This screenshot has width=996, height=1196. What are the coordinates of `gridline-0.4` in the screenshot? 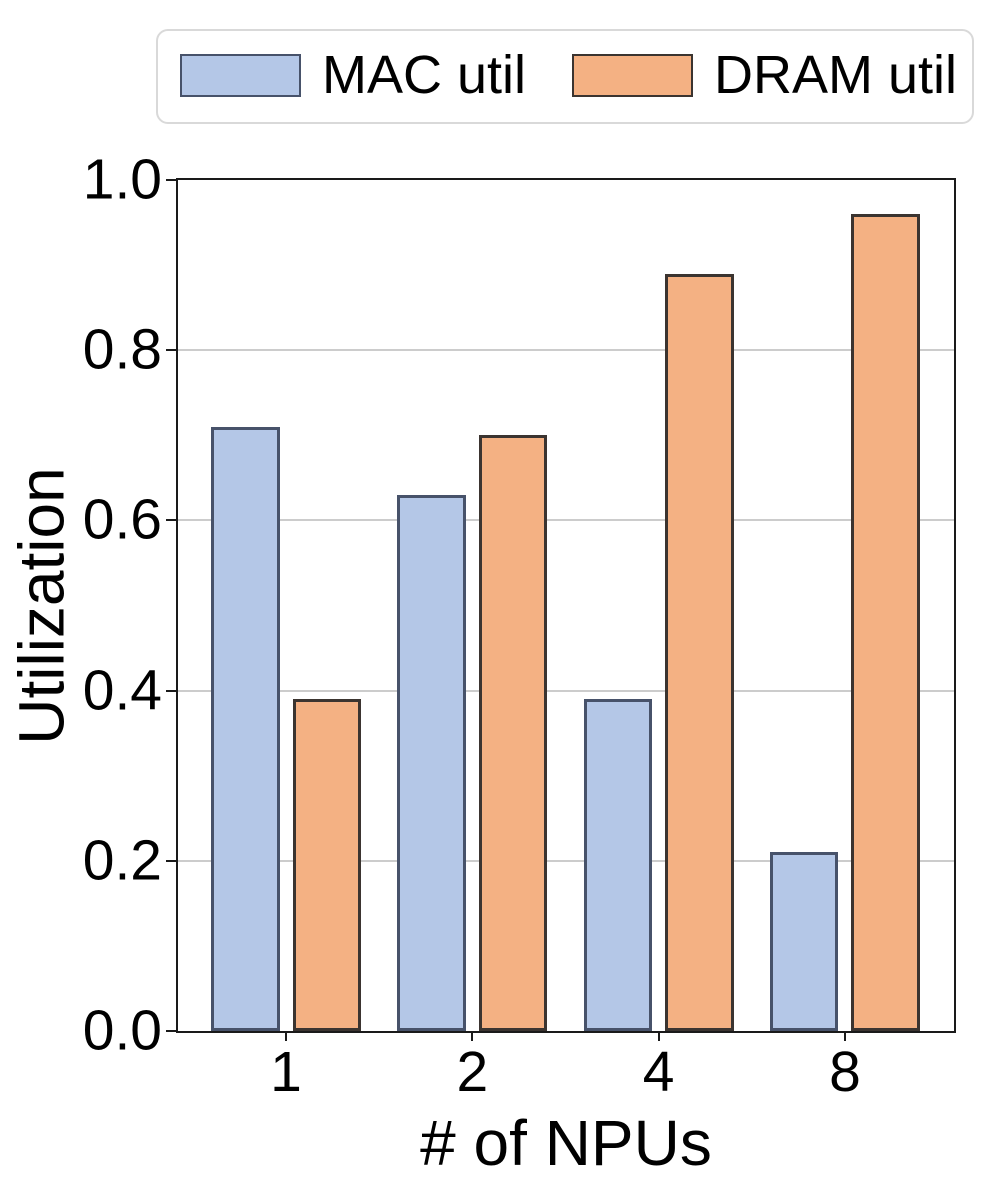 It's located at (566, 690).